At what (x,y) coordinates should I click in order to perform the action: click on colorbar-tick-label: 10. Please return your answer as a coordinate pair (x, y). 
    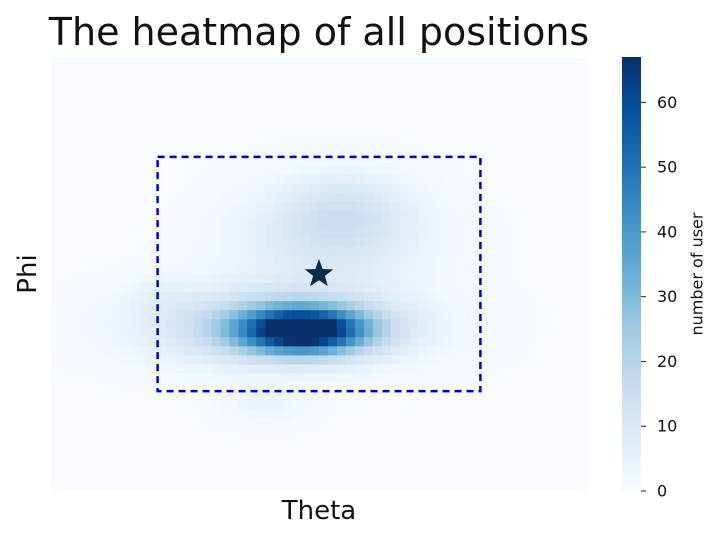
    Looking at the image, I should click on (667, 426).